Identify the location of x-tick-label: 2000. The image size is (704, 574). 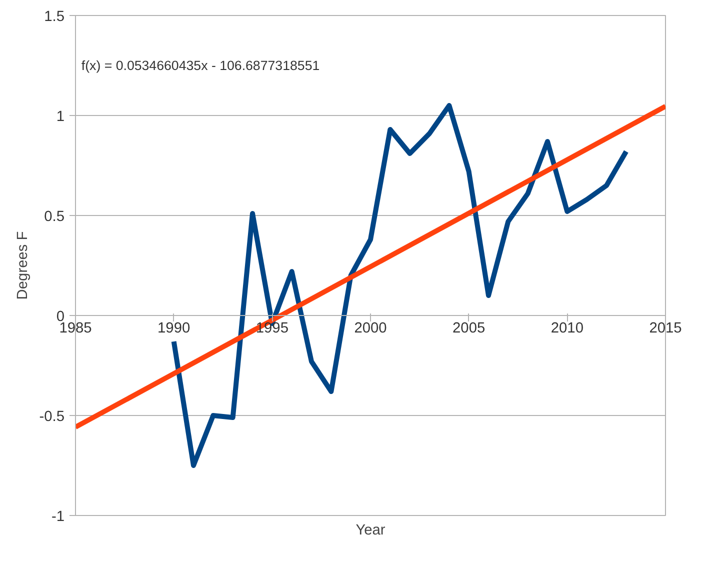
(370, 328).